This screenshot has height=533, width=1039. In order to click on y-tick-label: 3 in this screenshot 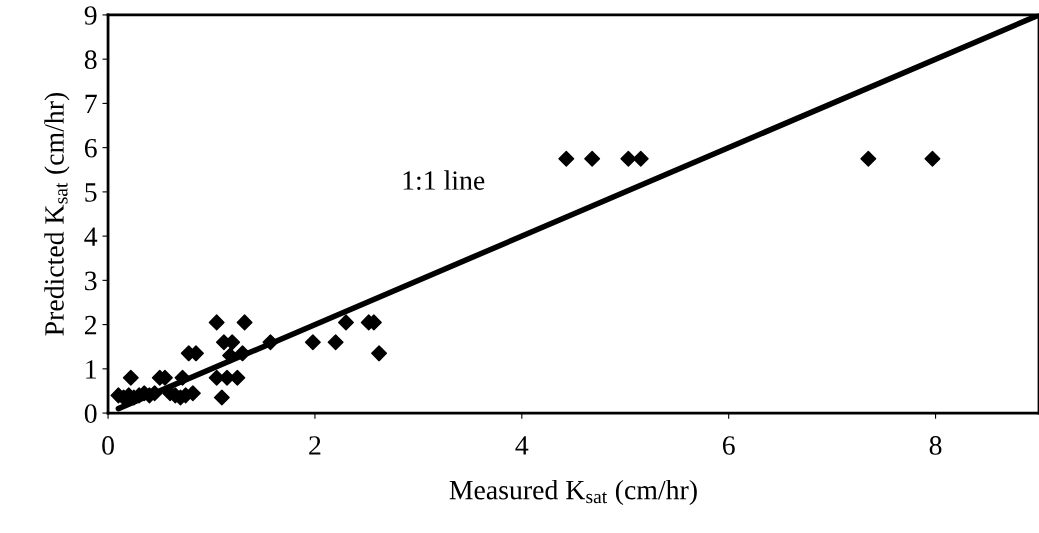, I will do `click(91, 281)`.